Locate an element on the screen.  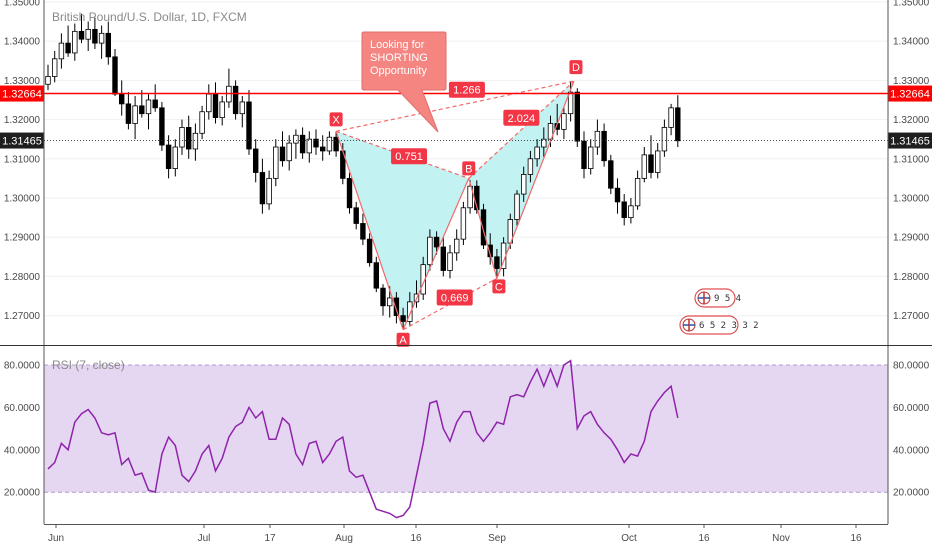
ratio-line-ac is located at coordinates (450, 304).